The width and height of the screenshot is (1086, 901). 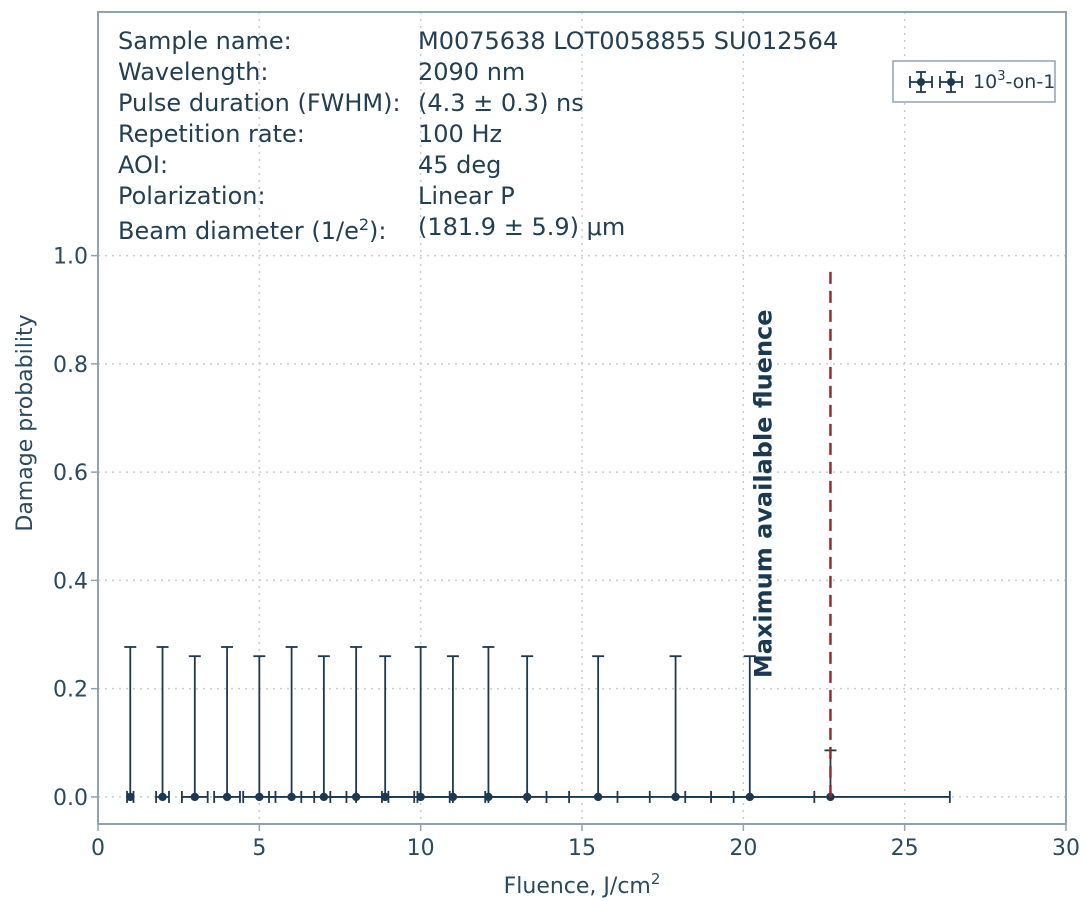 I want to click on info-value-beam: (181.9 ± 5.9) μm, so click(x=521, y=227).